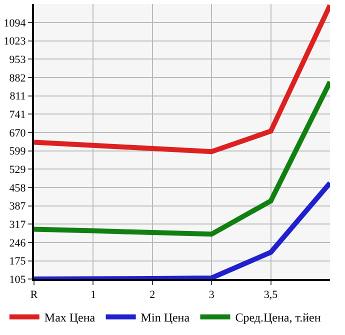  I want to click on legend-label: Сред.Цена, т.йен, so click(278, 317).